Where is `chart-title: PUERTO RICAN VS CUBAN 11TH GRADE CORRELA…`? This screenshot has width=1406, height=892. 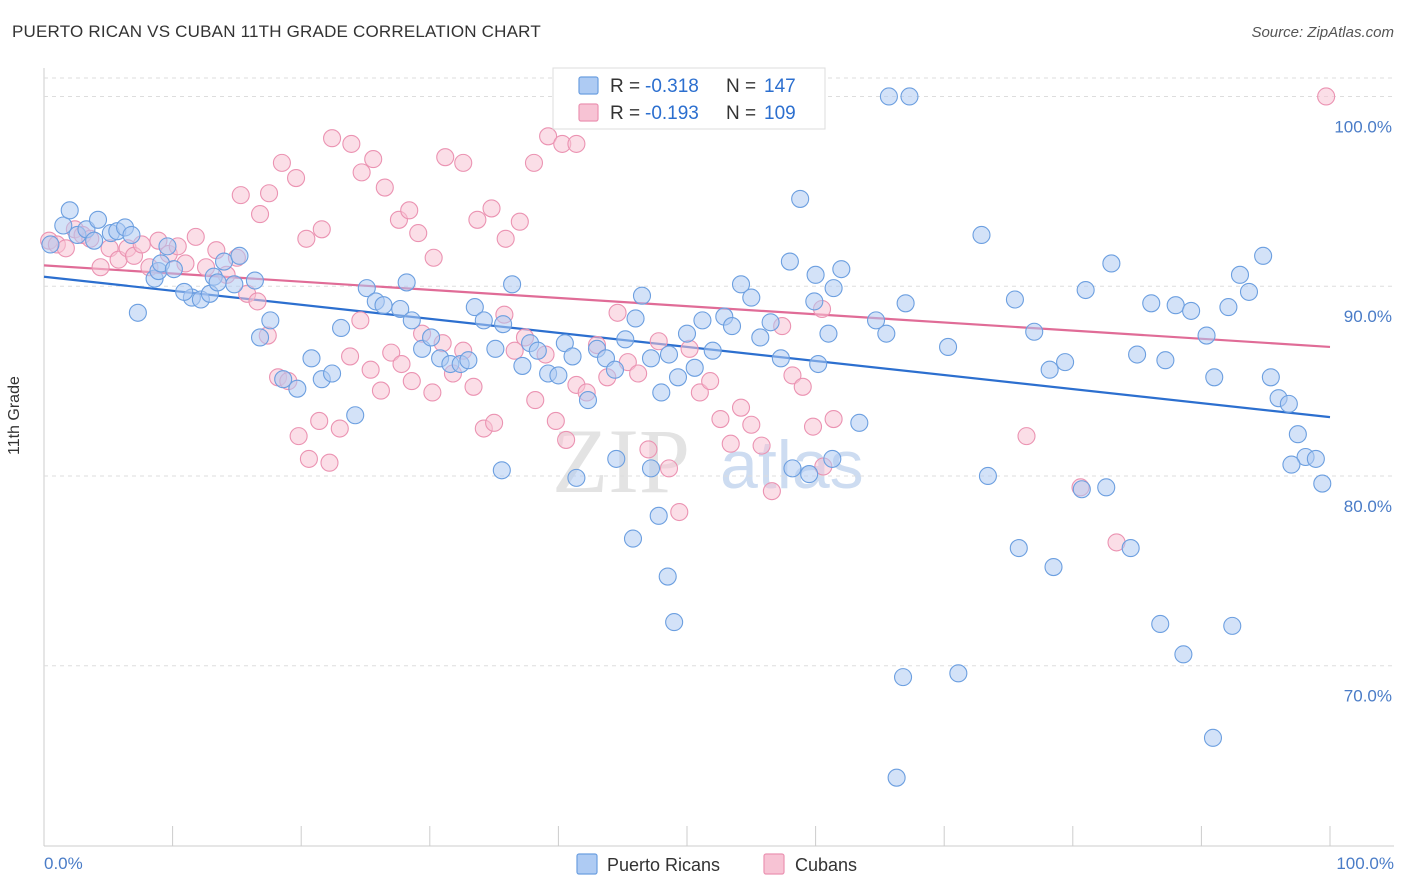
chart-title: PUERTO RICAN VS CUBAN 11TH GRADE CORRELA… is located at coordinates (276, 31).